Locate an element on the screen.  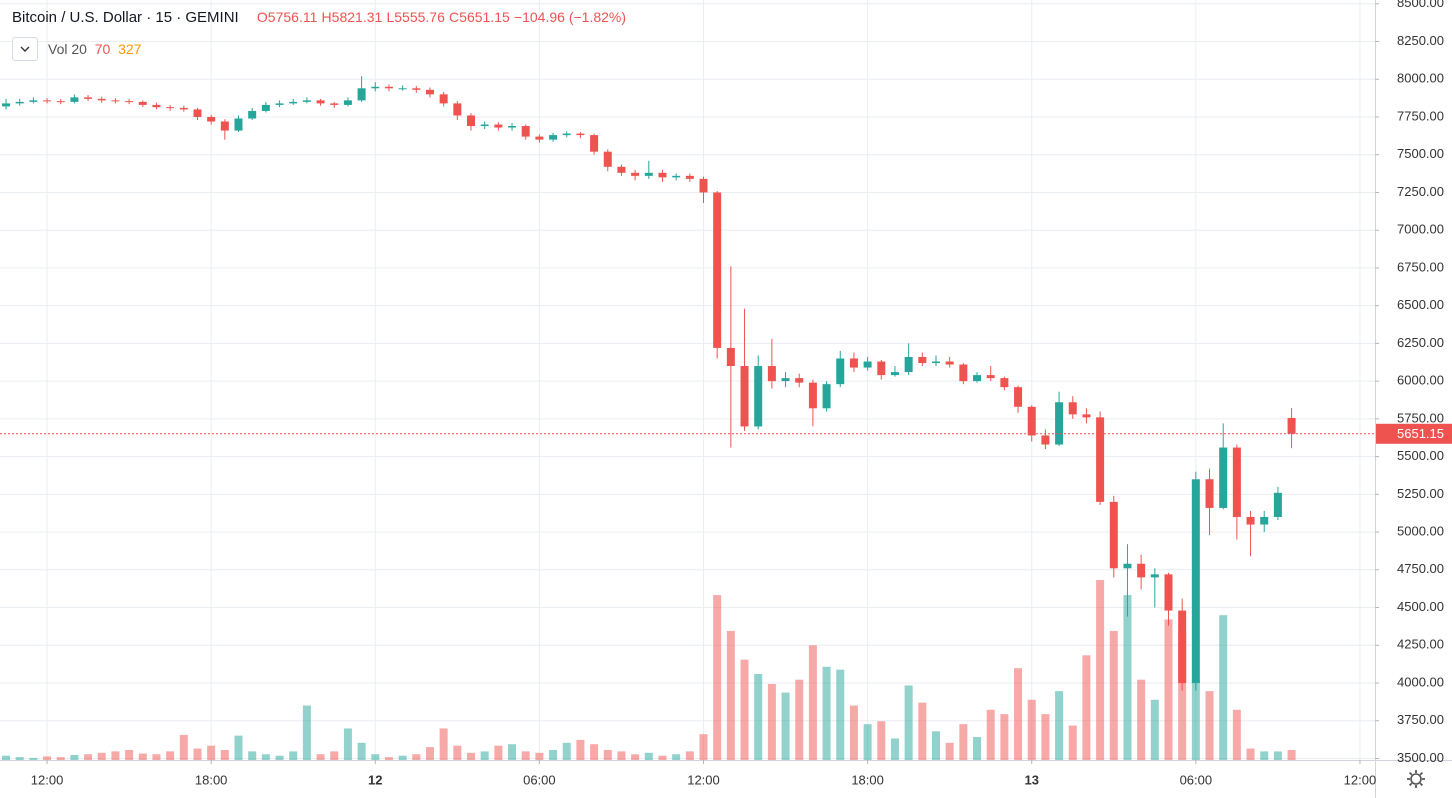
close-label: C is located at coordinates (454, 17).